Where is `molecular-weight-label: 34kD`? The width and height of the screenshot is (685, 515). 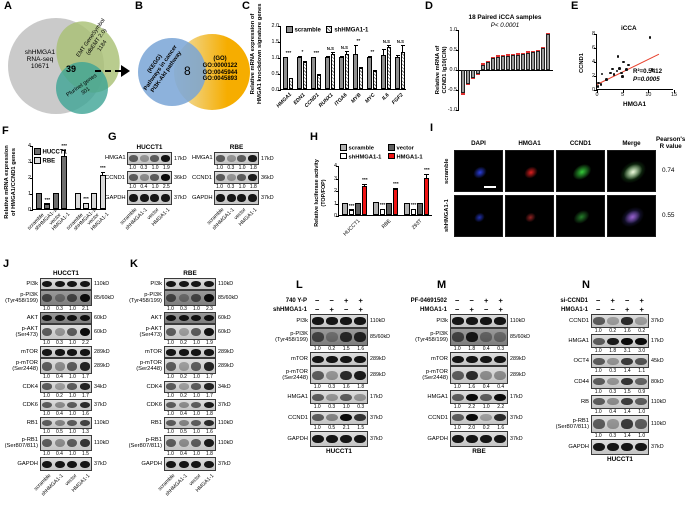 molecular-weight-label: 34kD is located at coordinates (100, 386).